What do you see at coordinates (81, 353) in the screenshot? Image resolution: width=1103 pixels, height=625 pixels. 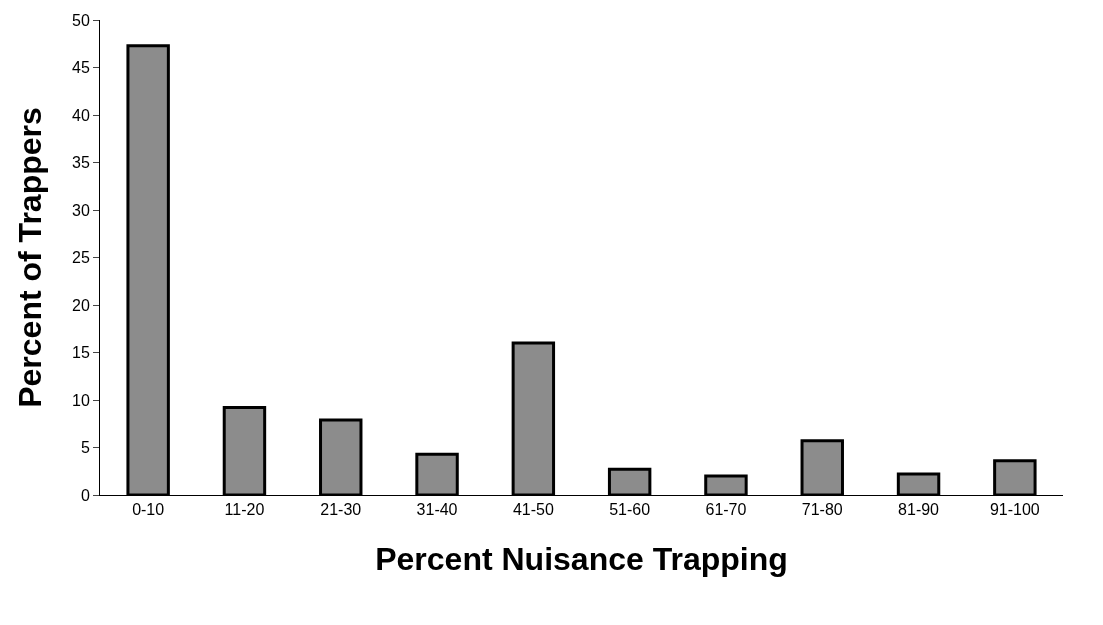 I see `y-tick-label: 15` at bounding box center [81, 353].